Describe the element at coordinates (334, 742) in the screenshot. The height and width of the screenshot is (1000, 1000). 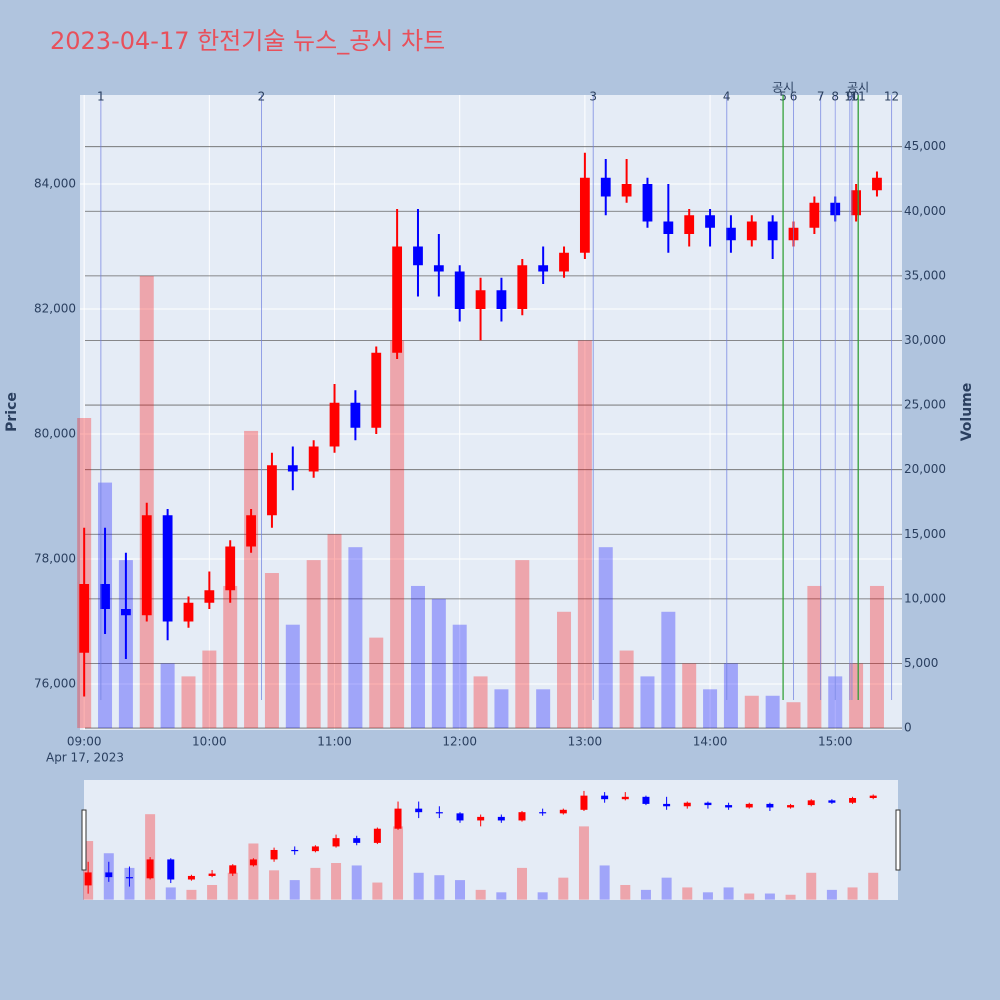
I see `x-tick-label: 11:00` at that location.